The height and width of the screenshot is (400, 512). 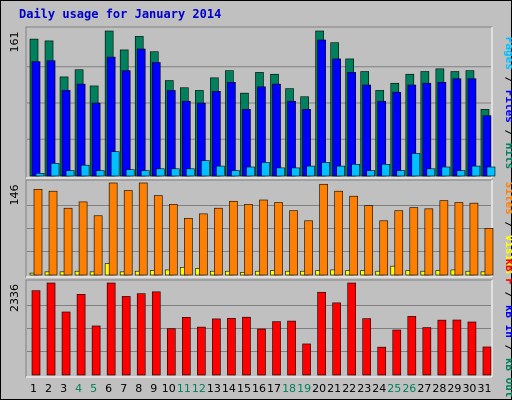 I want to click on x-tick-label: 22, so click(x=349, y=388).